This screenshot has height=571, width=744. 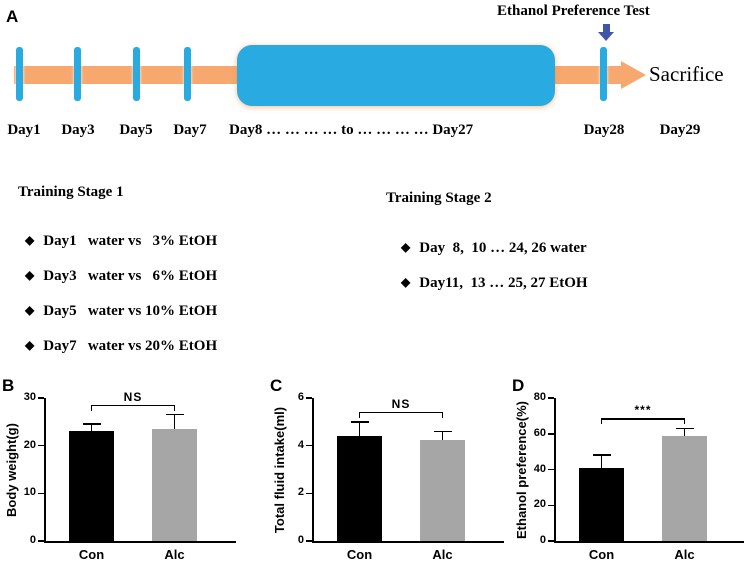 I want to click on timeline-label-day3: Day3, so click(x=78, y=130).